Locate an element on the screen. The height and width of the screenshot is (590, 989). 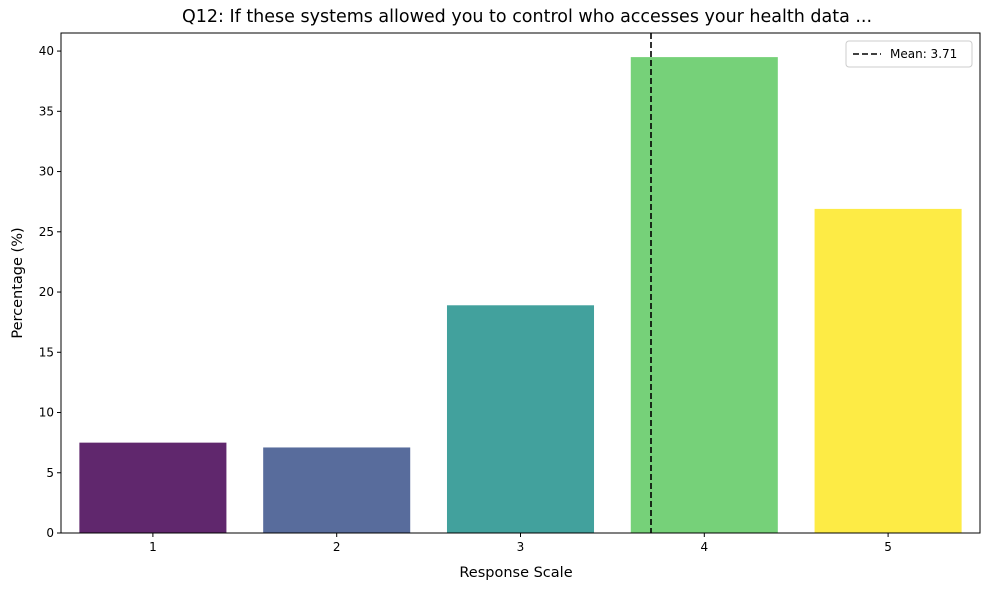
x-ticks-layer: 1 2 3 4 5 is located at coordinates (520, 543).